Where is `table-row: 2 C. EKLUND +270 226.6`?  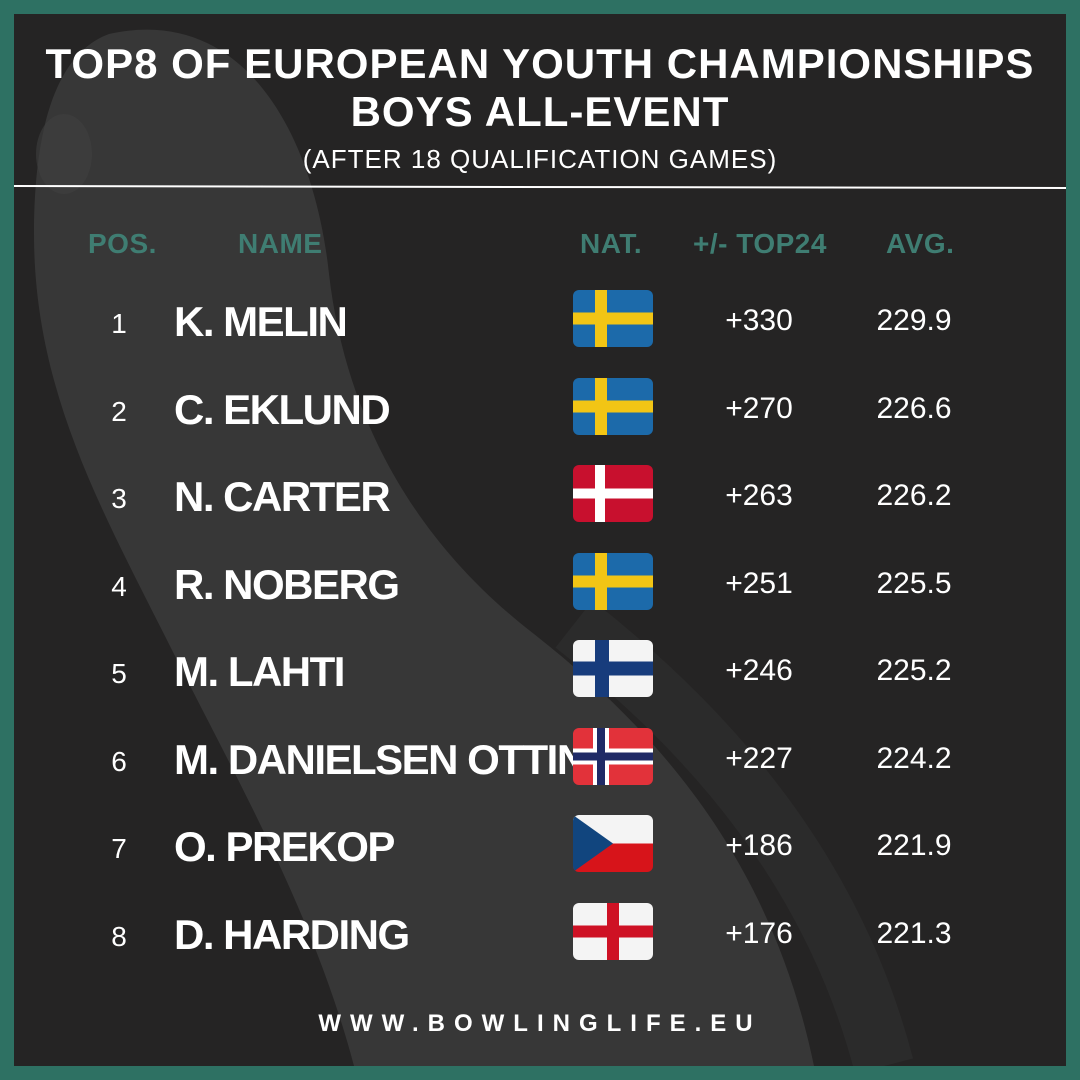 table-row: 2 C. EKLUND +270 226.6 is located at coordinates (540, 412).